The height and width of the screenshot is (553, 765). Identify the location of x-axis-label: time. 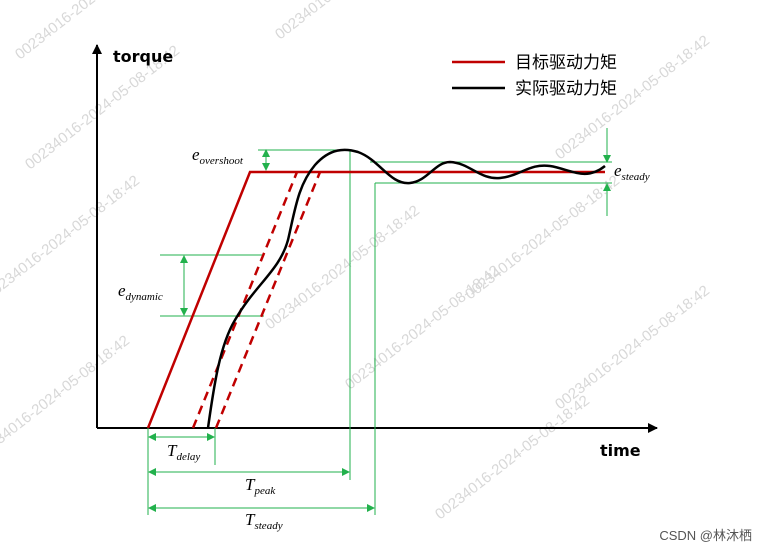
(620, 450).